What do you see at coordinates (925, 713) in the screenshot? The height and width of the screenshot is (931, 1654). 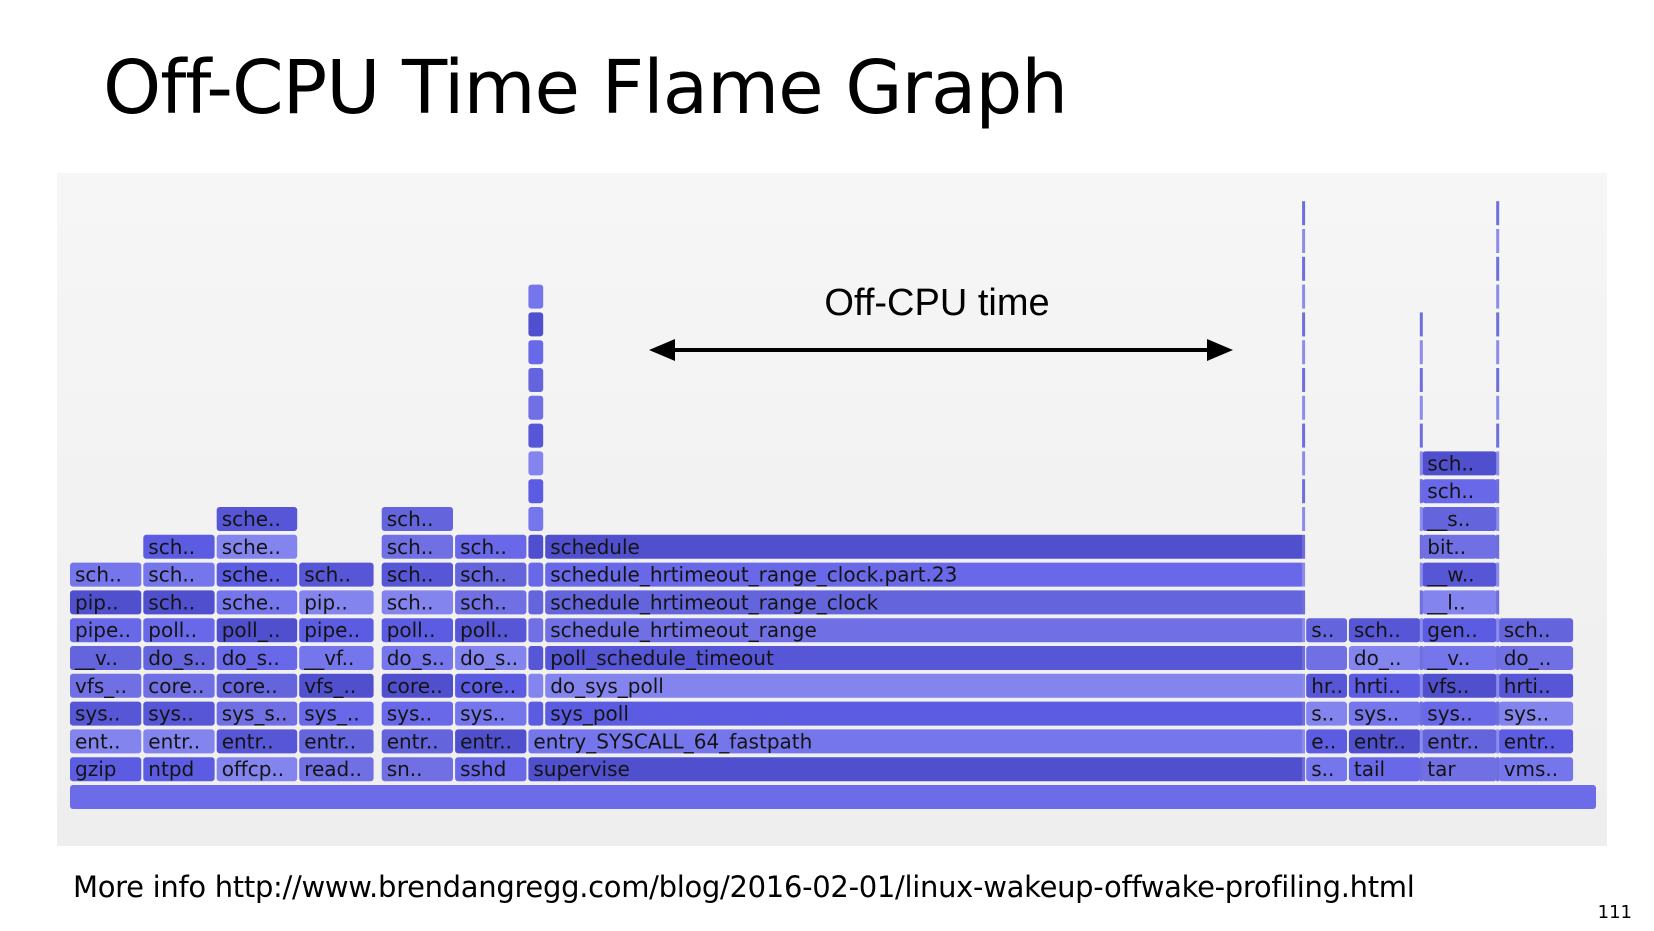 I see `flame-frame: sys_poll` at bounding box center [925, 713].